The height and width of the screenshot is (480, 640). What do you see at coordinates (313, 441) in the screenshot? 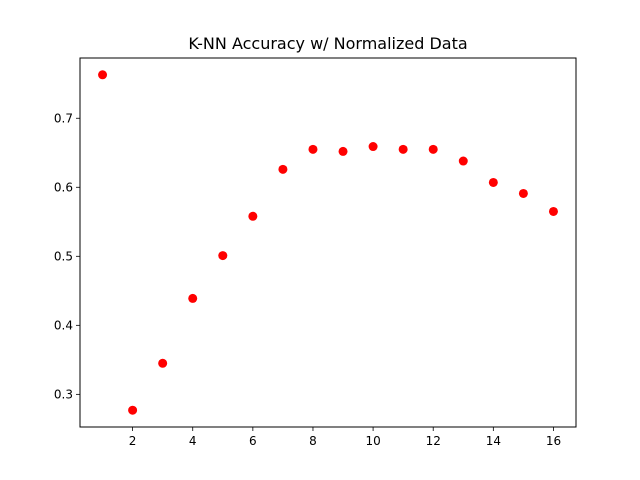
I see `x-tick-label: 8` at bounding box center [313, 441].